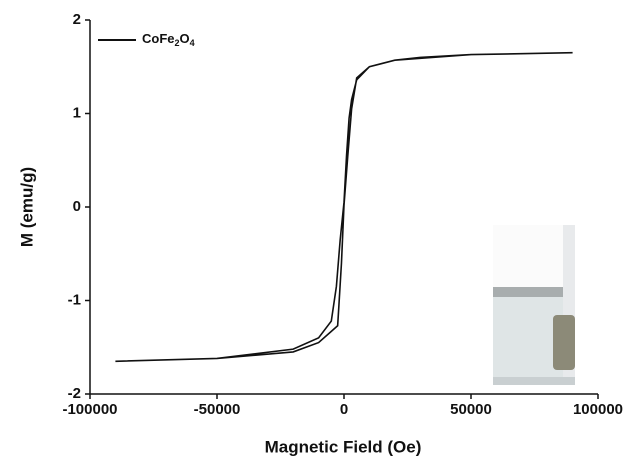 The width and height of the screenshot is (628, 468). Describe the element at coordinates (74, 393) in the screenshot. I see `y-tick-label: -2` at that location.